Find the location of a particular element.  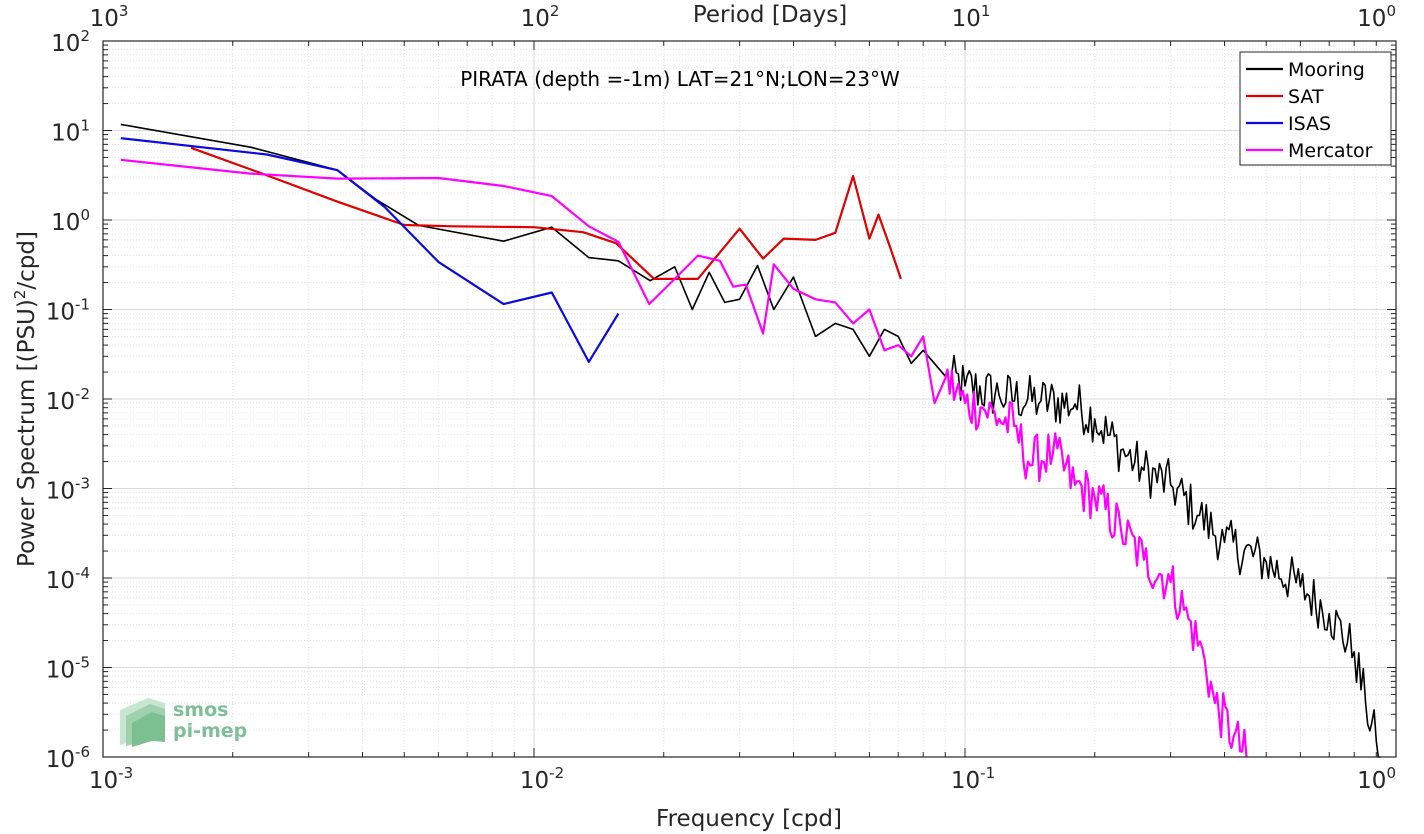

y-axis-title: Power Spectrum [(PSU)2/cpd] is located at coordinates (25, 399).